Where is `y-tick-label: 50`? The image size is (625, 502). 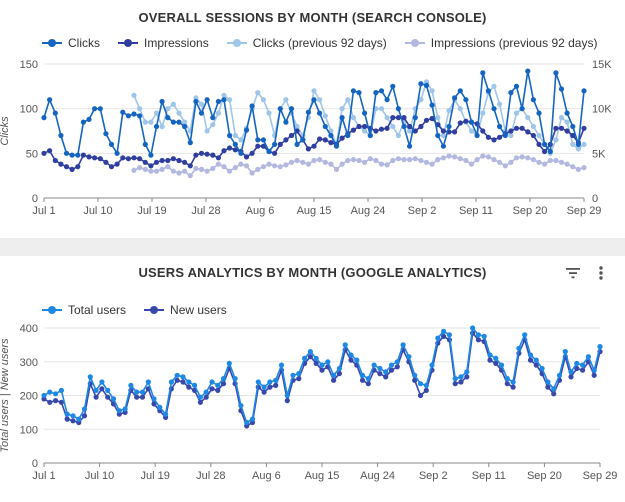
y-tick-label: 50 is located at coordinates (32, 154).